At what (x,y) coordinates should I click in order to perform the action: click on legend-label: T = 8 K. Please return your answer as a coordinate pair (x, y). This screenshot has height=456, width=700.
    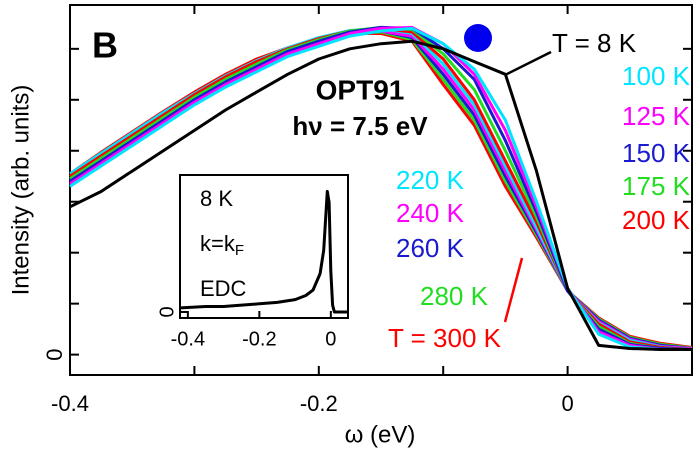
    Looking at the image, I should click on (594, 43).